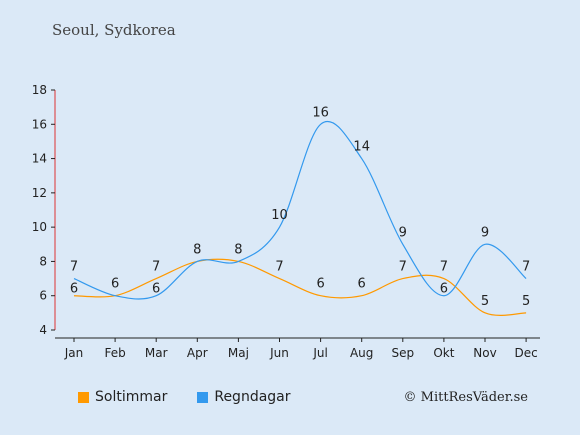 The image size is (580, 435). I want to click on x-tick-label: Aug, so click(361, 353).